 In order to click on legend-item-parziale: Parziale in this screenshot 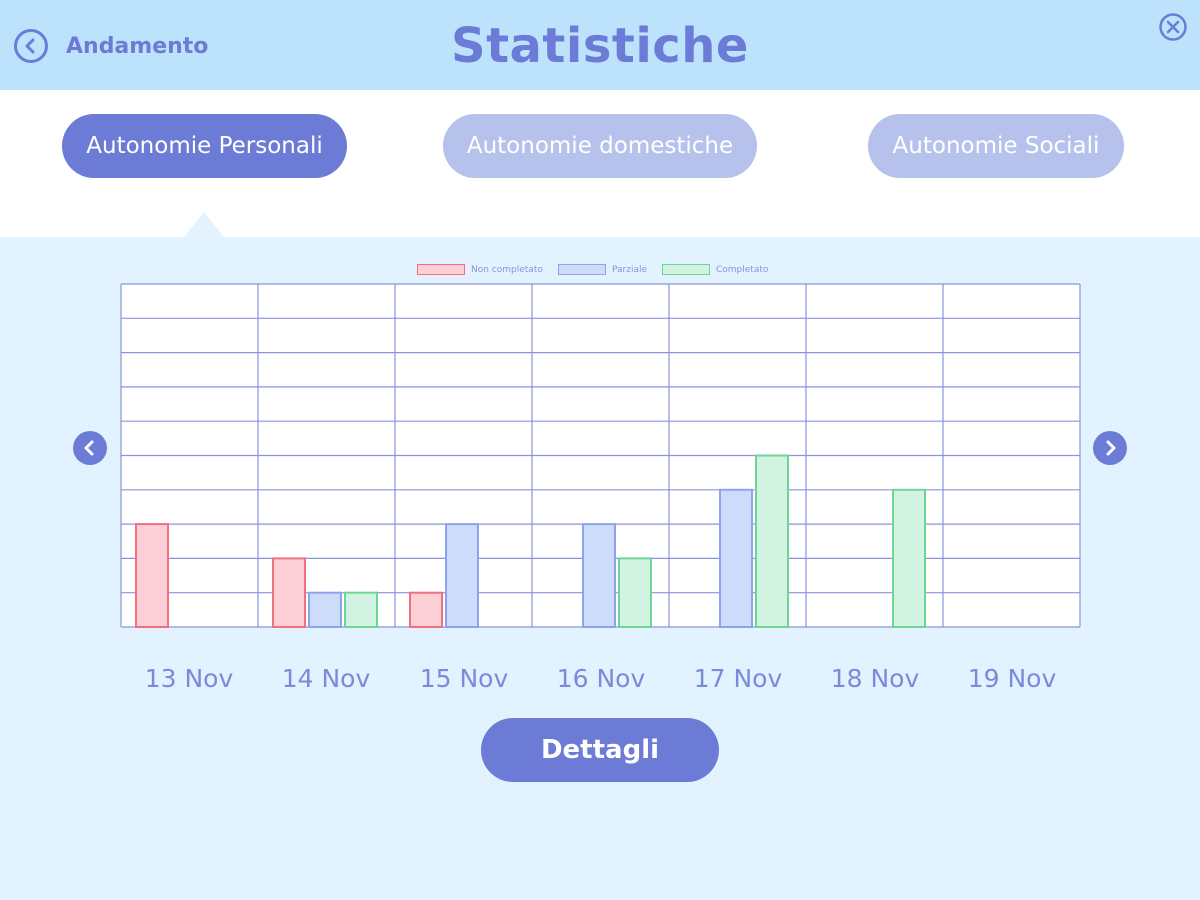, I will do `click(602, 269)`.